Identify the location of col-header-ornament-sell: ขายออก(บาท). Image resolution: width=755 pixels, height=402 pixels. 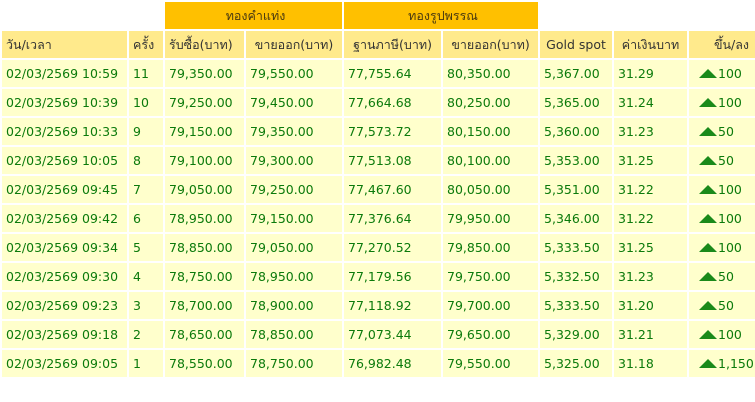
(491, 44).